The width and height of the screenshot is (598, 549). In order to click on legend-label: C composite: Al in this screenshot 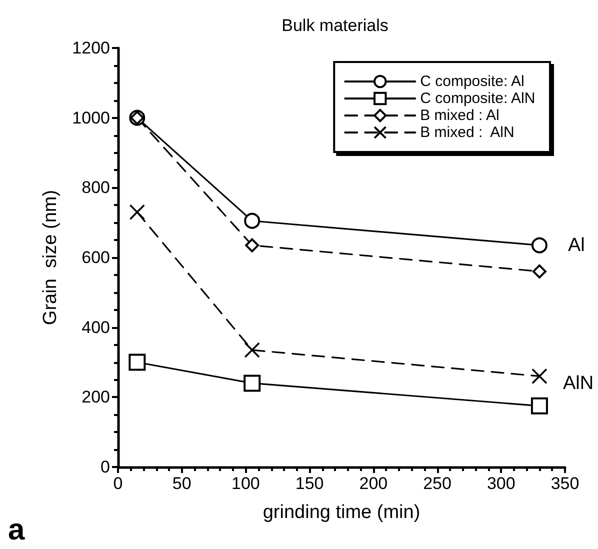, I will do `click(472, 81)`.